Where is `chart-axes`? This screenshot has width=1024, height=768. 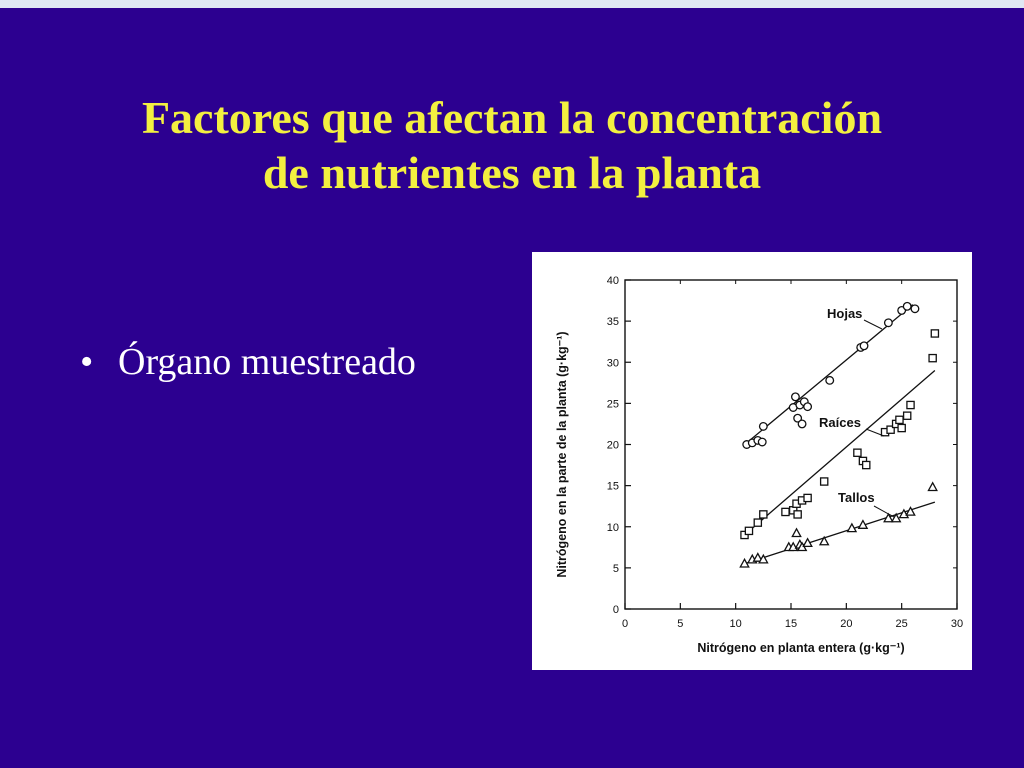 chart-axes is located at coordinates (791, 444).